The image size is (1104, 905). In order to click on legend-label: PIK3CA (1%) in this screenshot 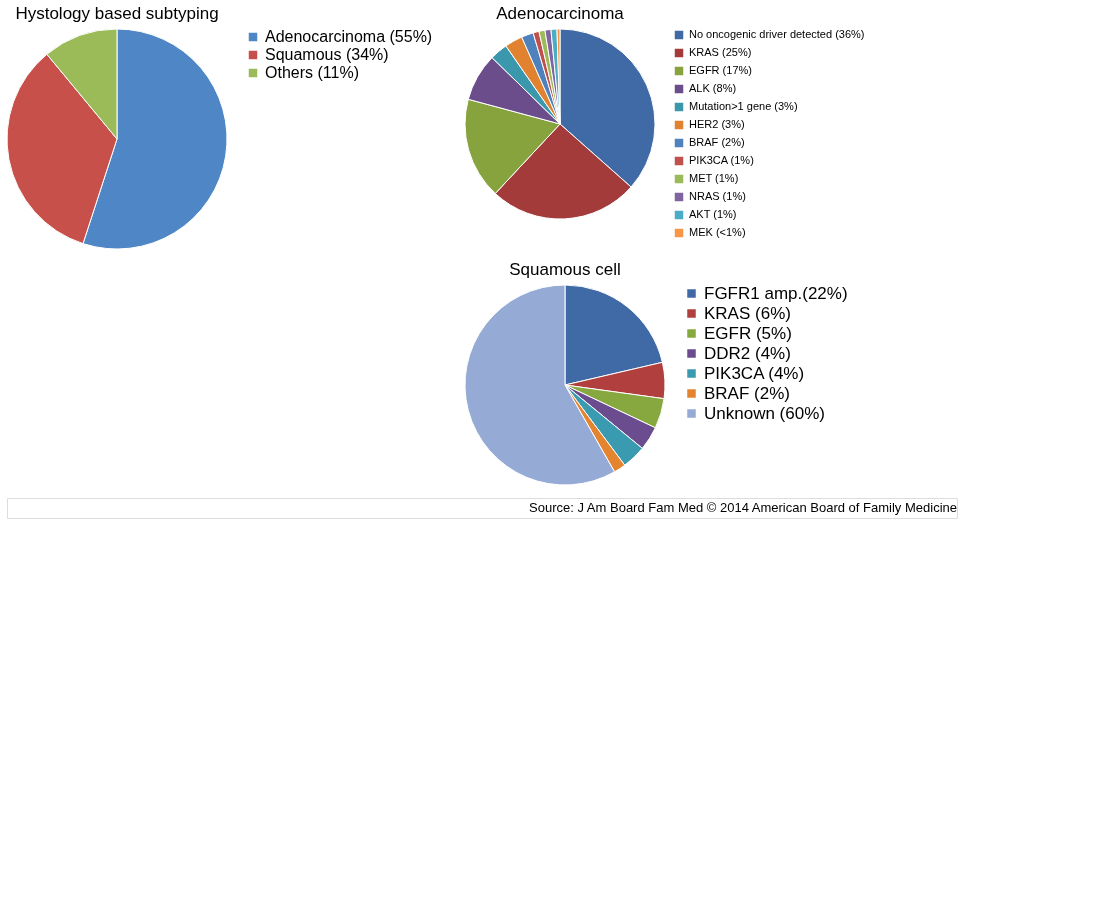, I will do `click(721, 160)`.